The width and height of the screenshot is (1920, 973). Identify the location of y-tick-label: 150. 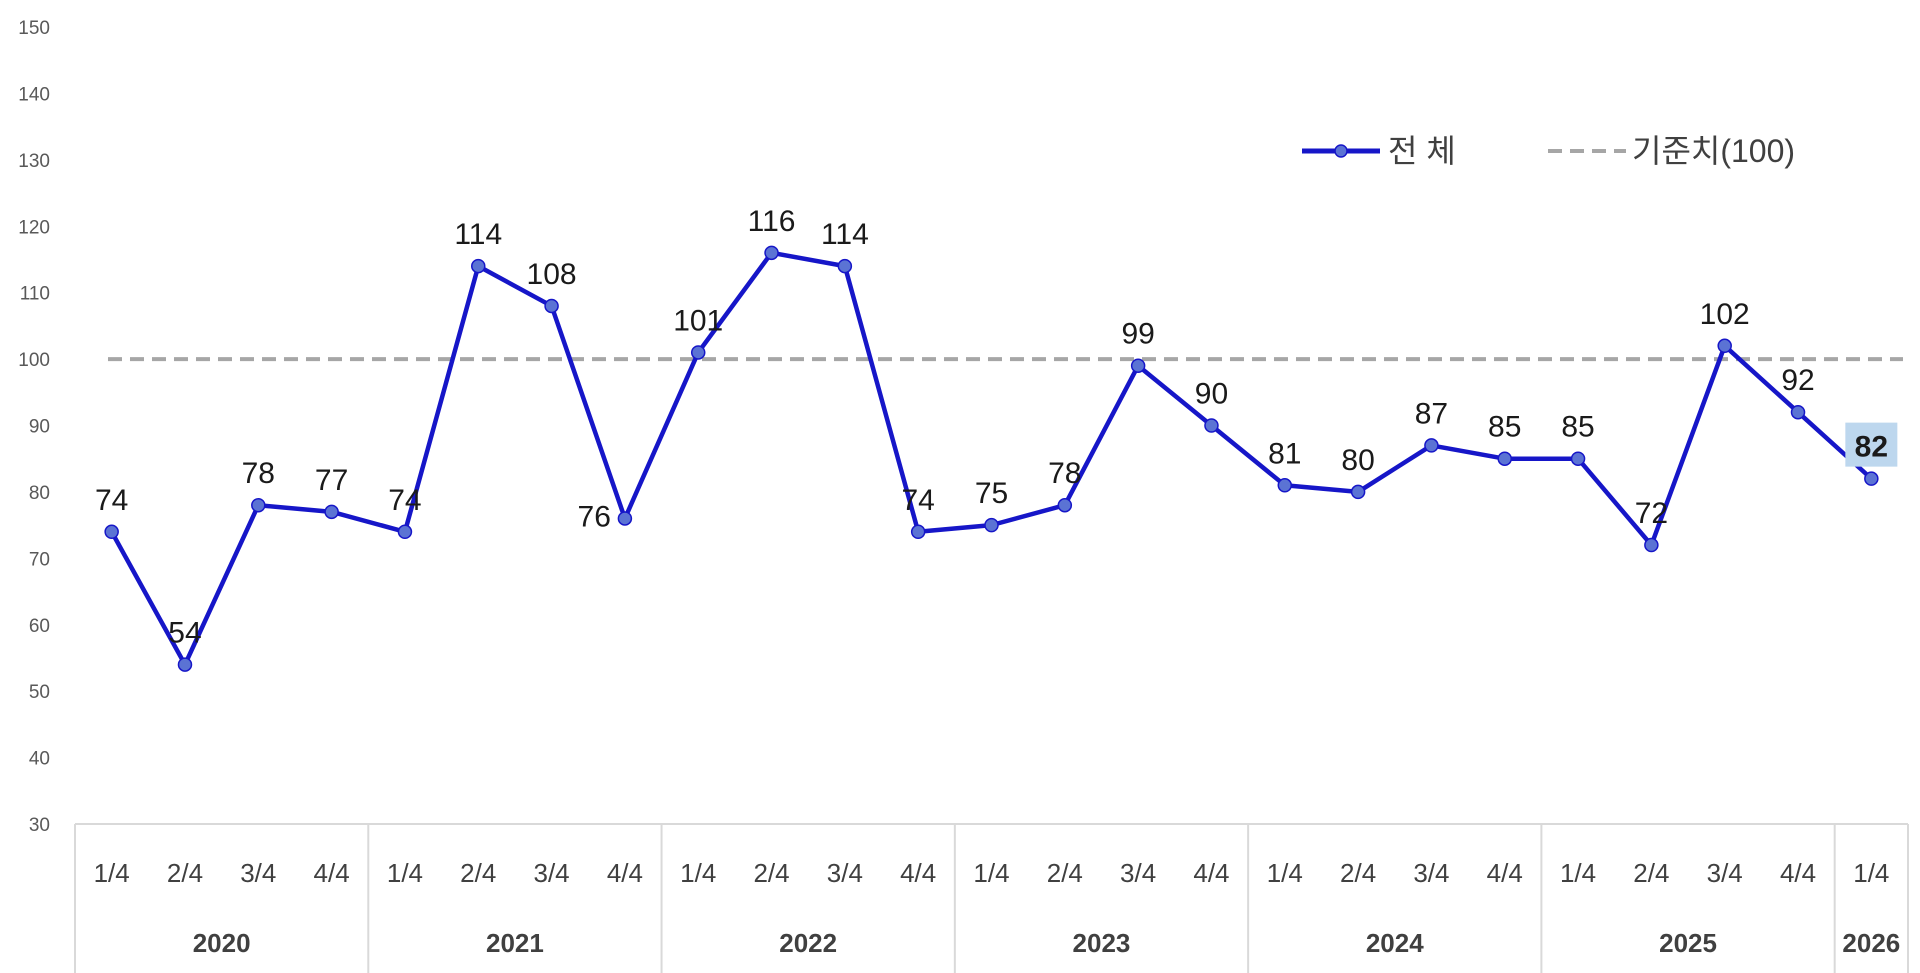
(34, 28).